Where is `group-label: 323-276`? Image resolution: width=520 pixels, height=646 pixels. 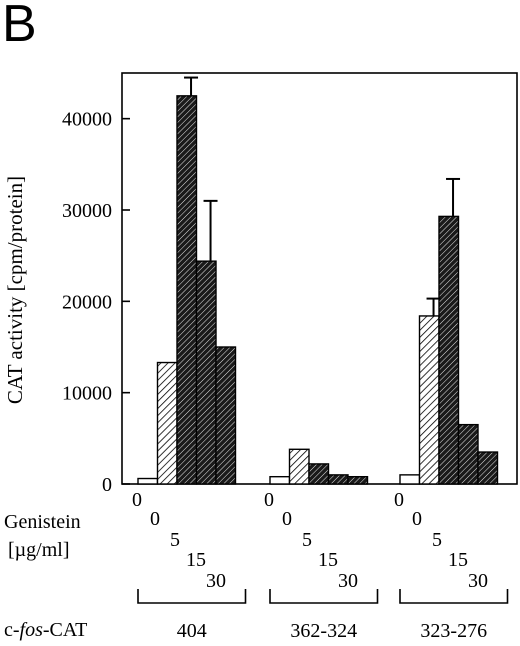
group-label: 323-276 is located at coordinates (453, 631).